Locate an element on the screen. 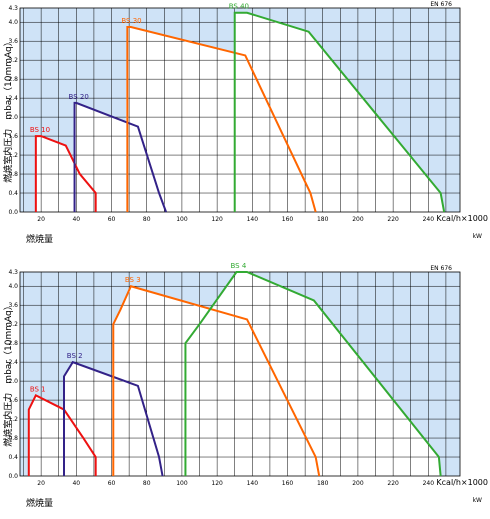 Image resolution: width=490 pixels, height=519 pixels. series-label: BS 40 is located at coordinates (239, 7).